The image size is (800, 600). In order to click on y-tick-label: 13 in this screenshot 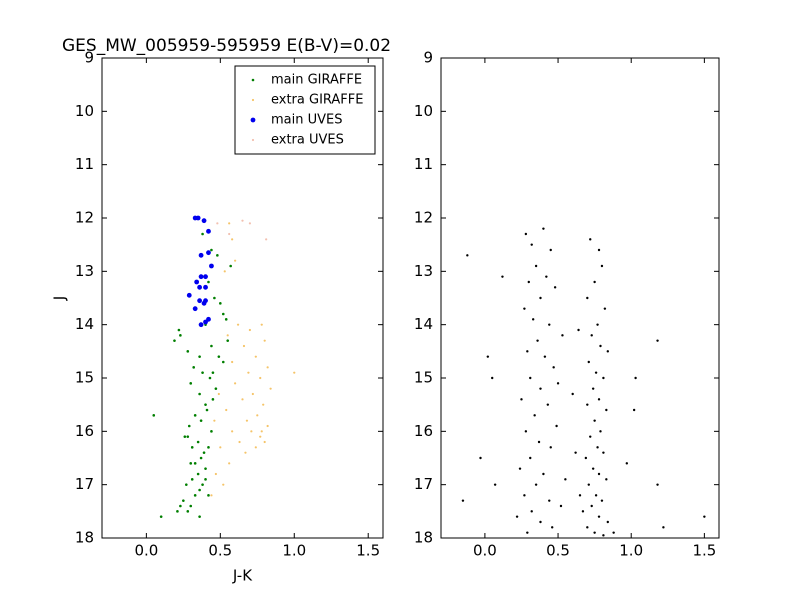, I will do `click(423, 271)`.